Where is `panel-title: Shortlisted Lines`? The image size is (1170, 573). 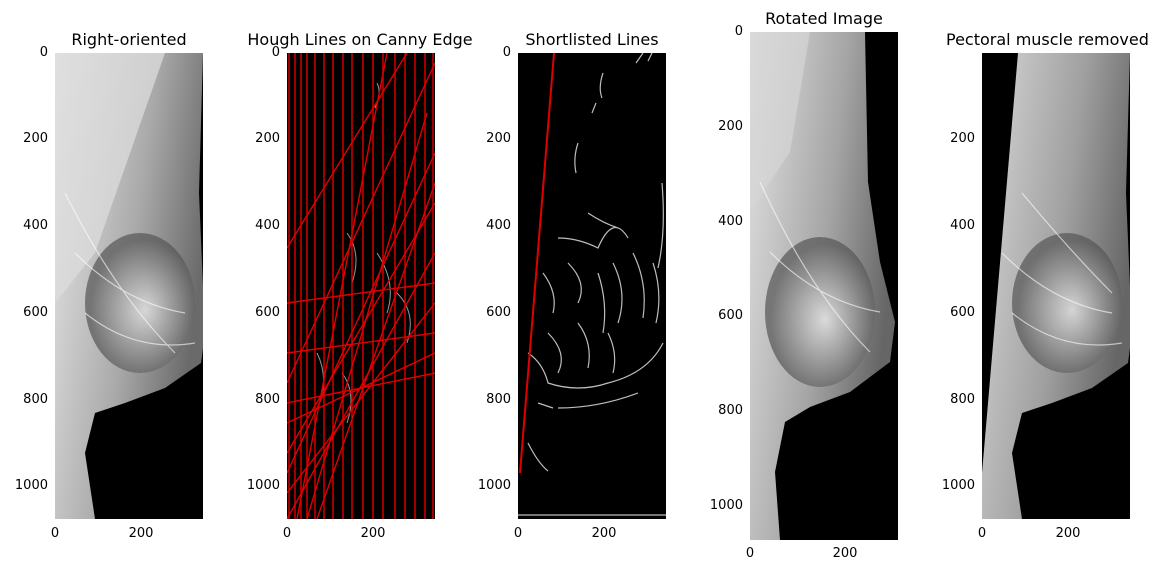
panel-title: Shortlisted Lines is located at coordinates (592, 39).